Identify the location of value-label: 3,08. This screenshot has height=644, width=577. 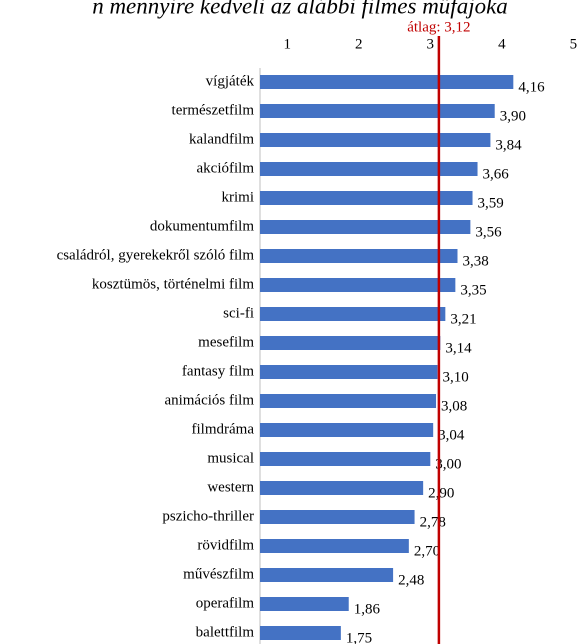
(454, 406).